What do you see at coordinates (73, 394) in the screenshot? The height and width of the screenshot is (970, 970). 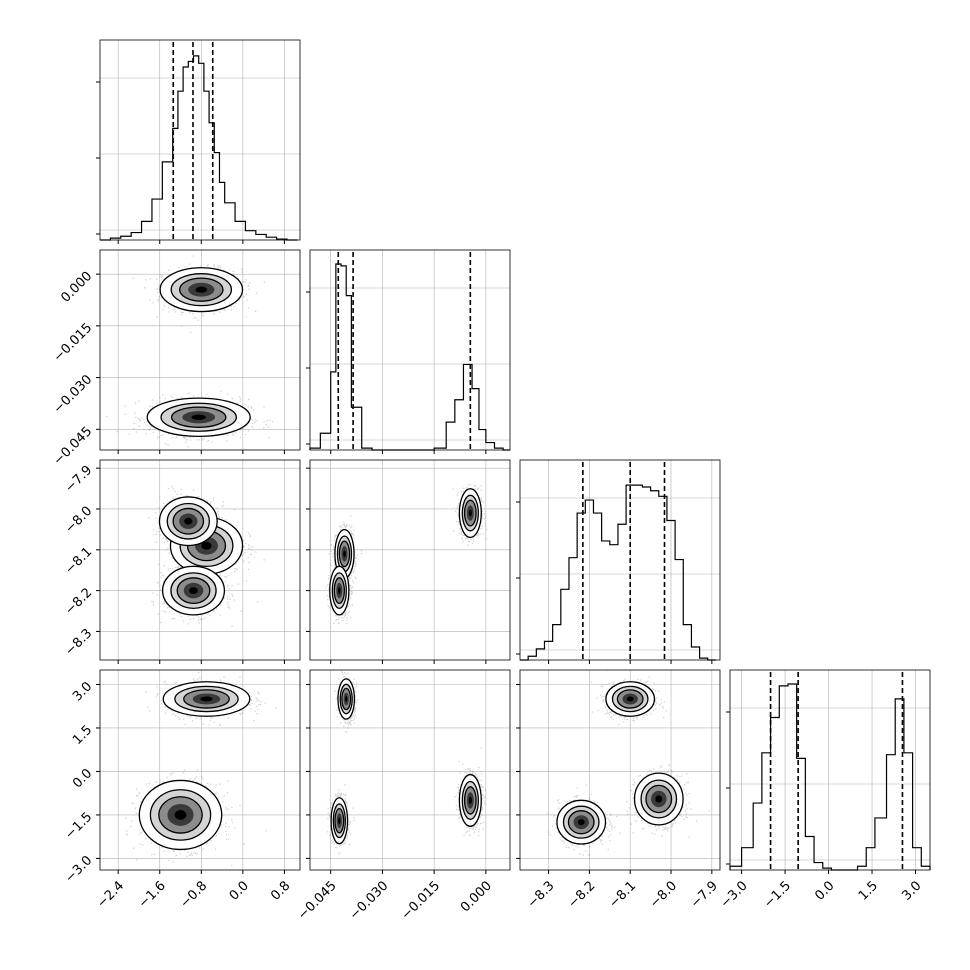 I see `y-tick-label: −0.030` at bounding box center [73, 394].